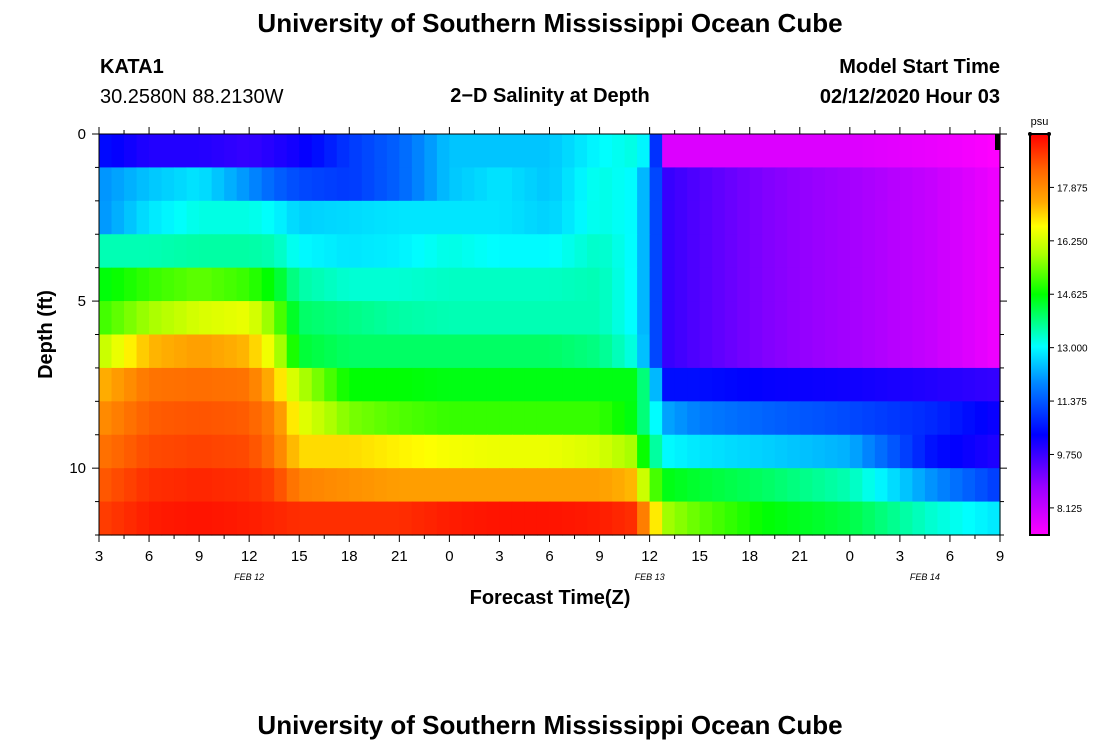 The image size is (1100, 750). I want to click on x-tick-label: 0, so click(449, 556).